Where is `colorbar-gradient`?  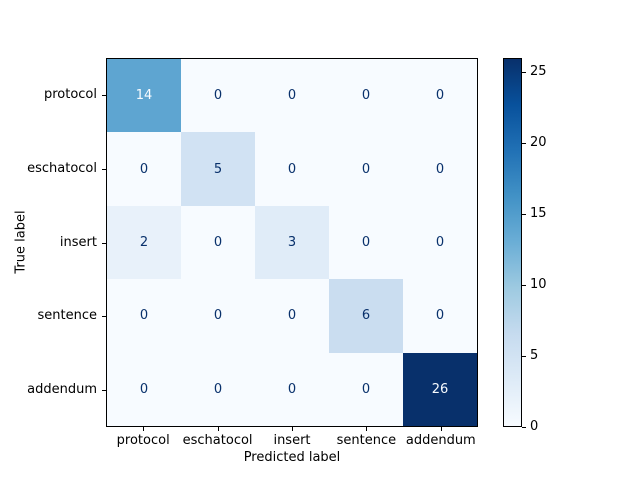
colorbar-gradient is located at coordinates (512, 242).